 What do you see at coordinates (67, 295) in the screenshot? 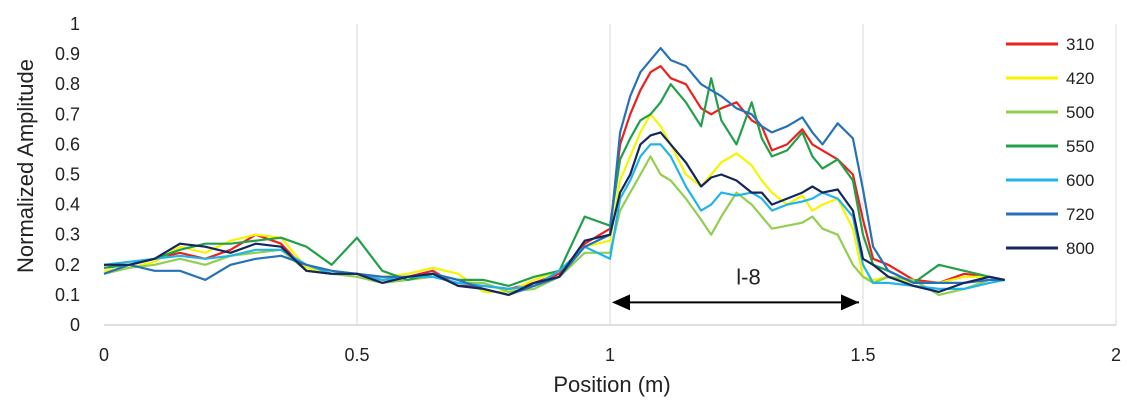
I see `y-tick-label: 0.1` at bounding box center [67, 295].